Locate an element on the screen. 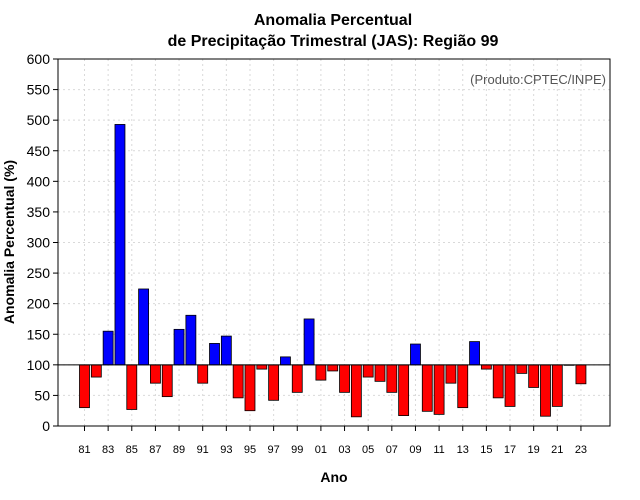  bar-2006 is located at coordinates (380, 373).